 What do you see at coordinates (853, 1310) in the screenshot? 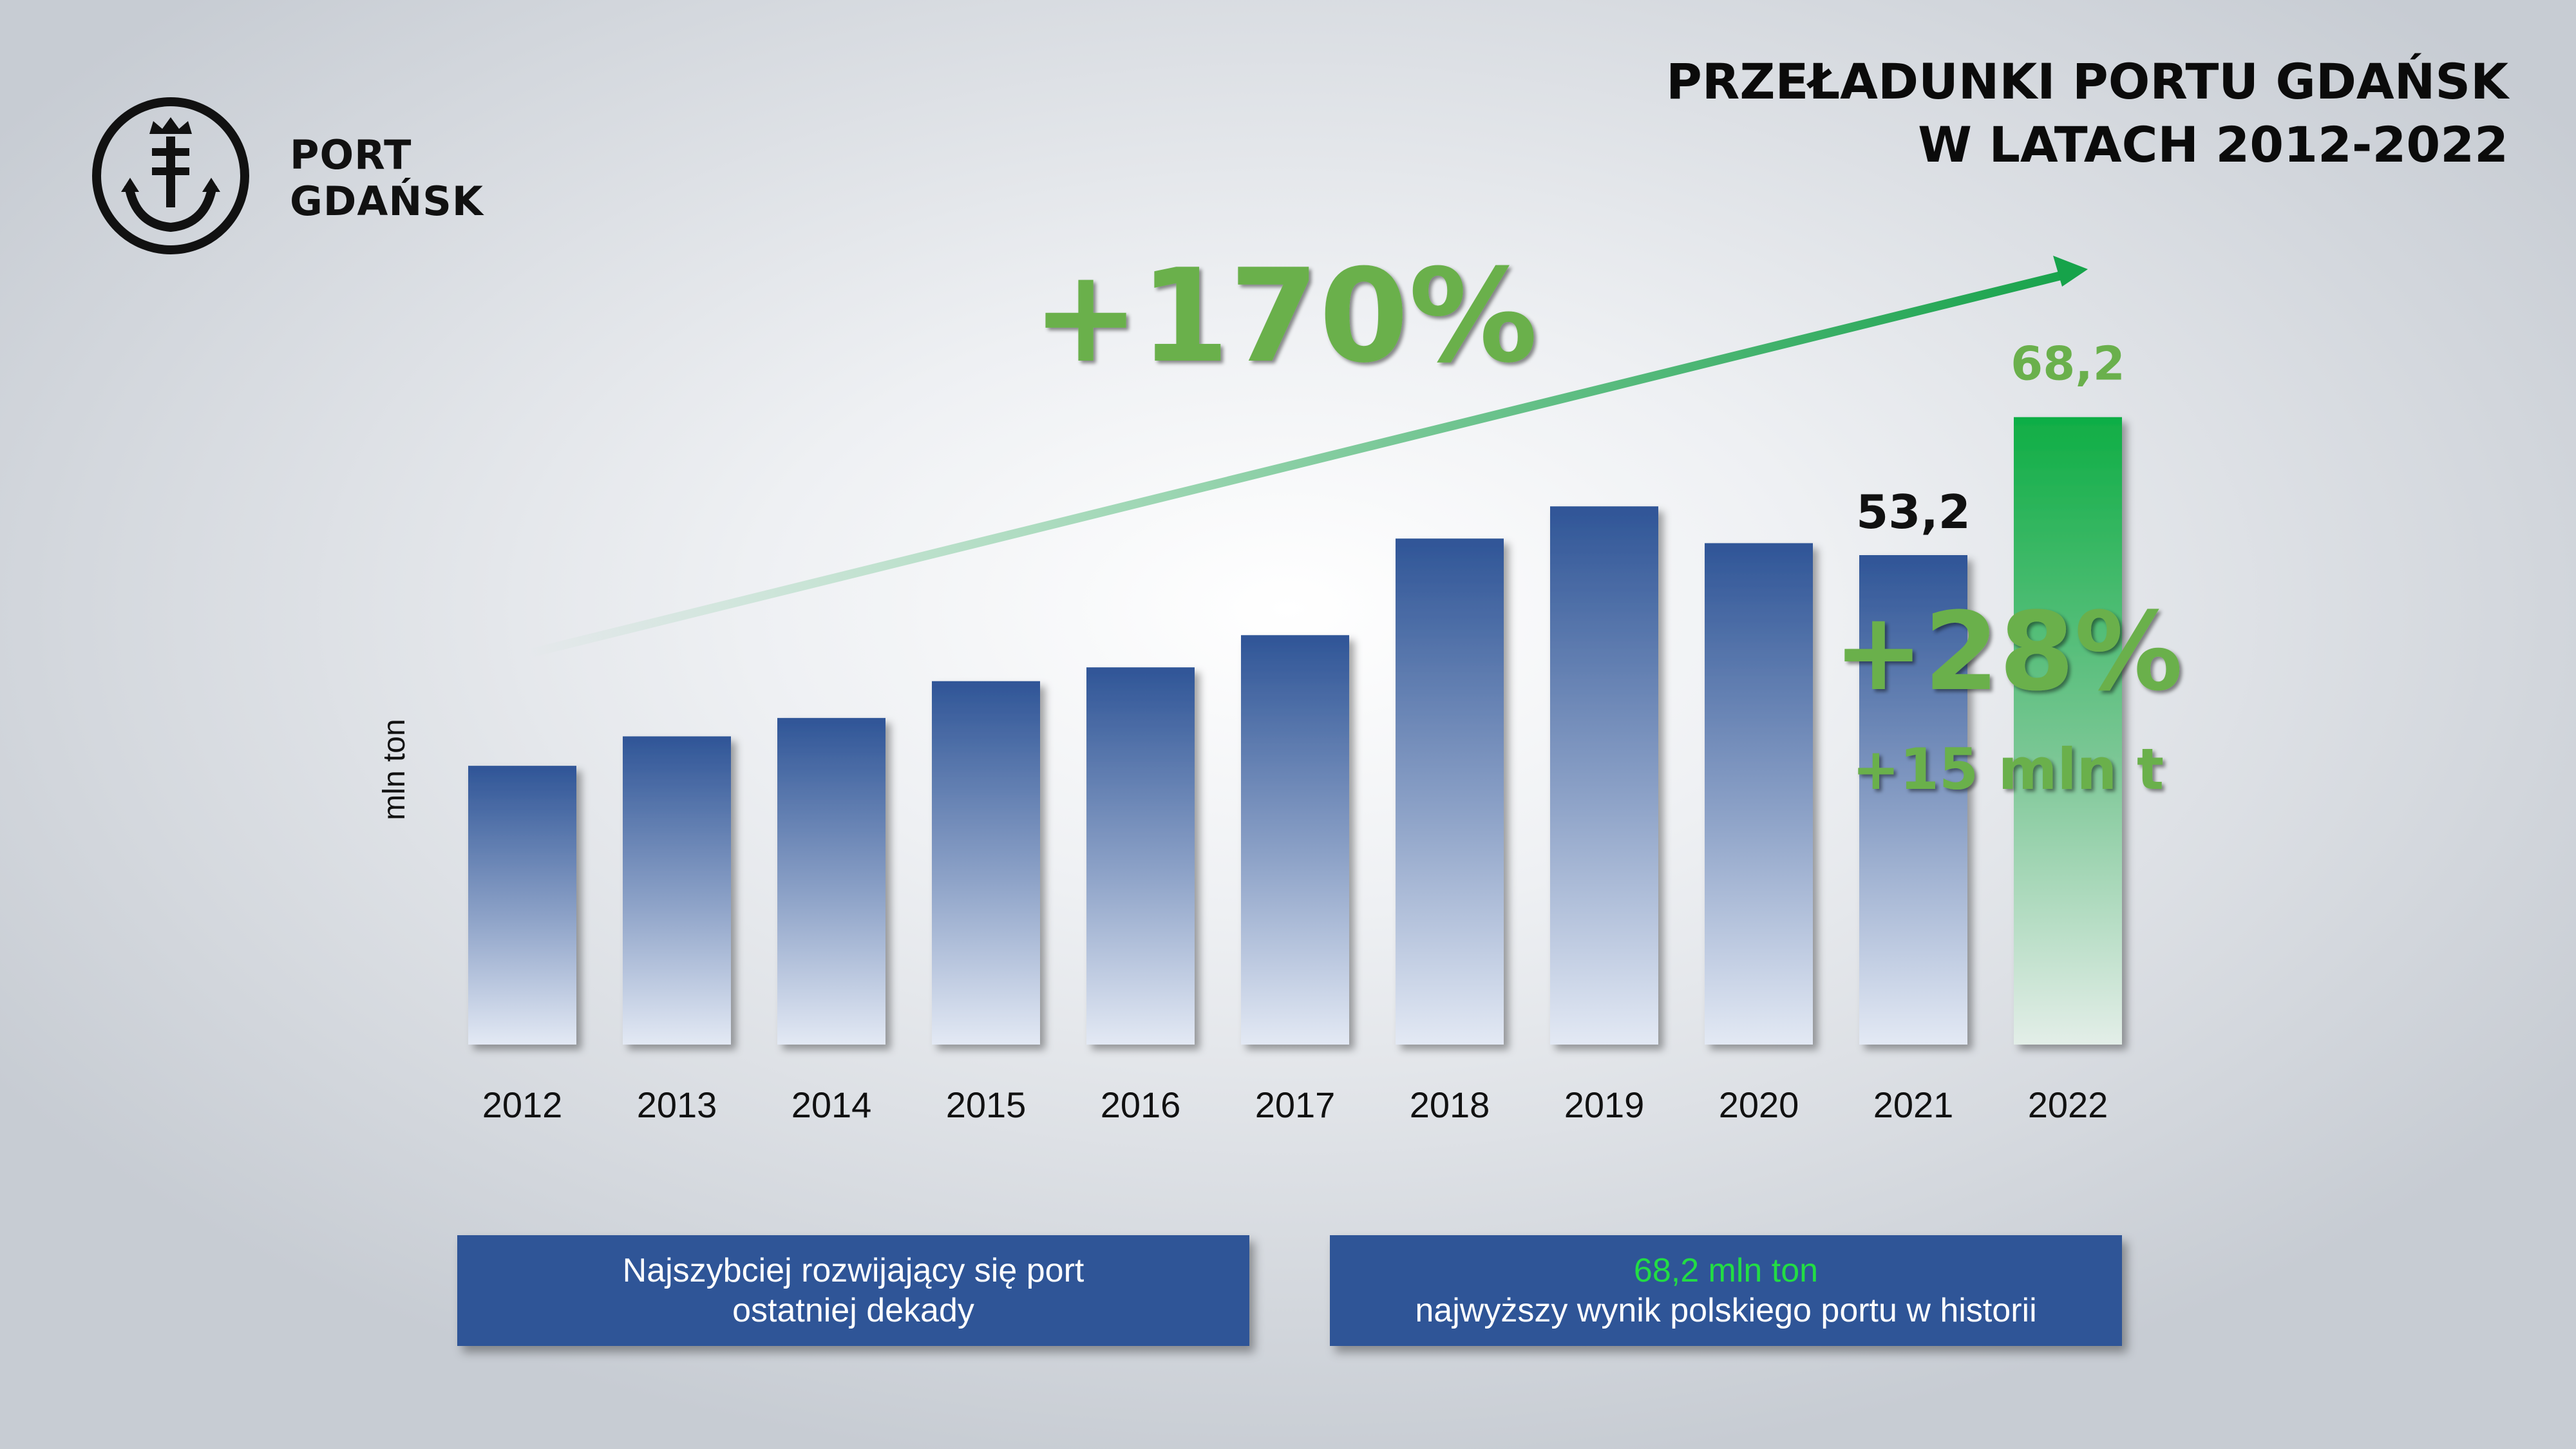
I see `info-box-left-line-2: ostatniej dekady` at bounding box center [853, 1310].